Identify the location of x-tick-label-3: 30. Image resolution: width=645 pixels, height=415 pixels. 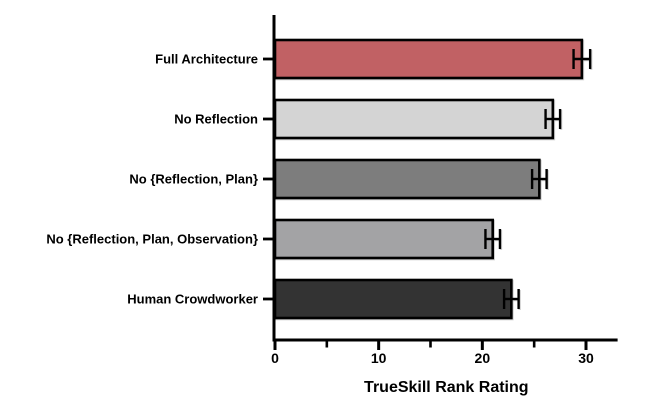
(586, 358).